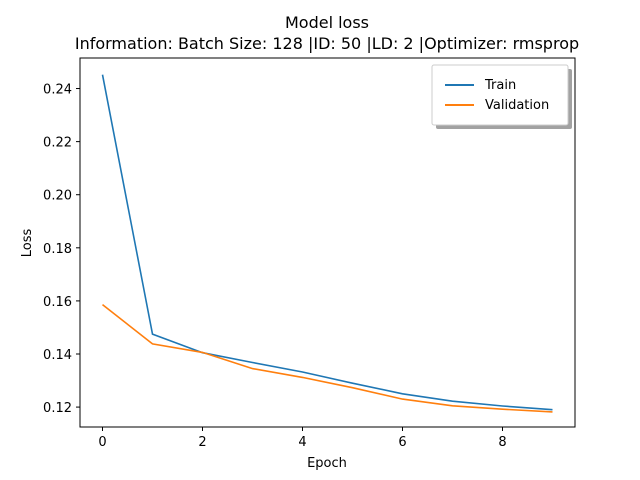 This screenshot has width=640, height=480. Describe the element at coordinates (517, 105) in the screenshot. I see `legend-label-validation: Validation` at that location.